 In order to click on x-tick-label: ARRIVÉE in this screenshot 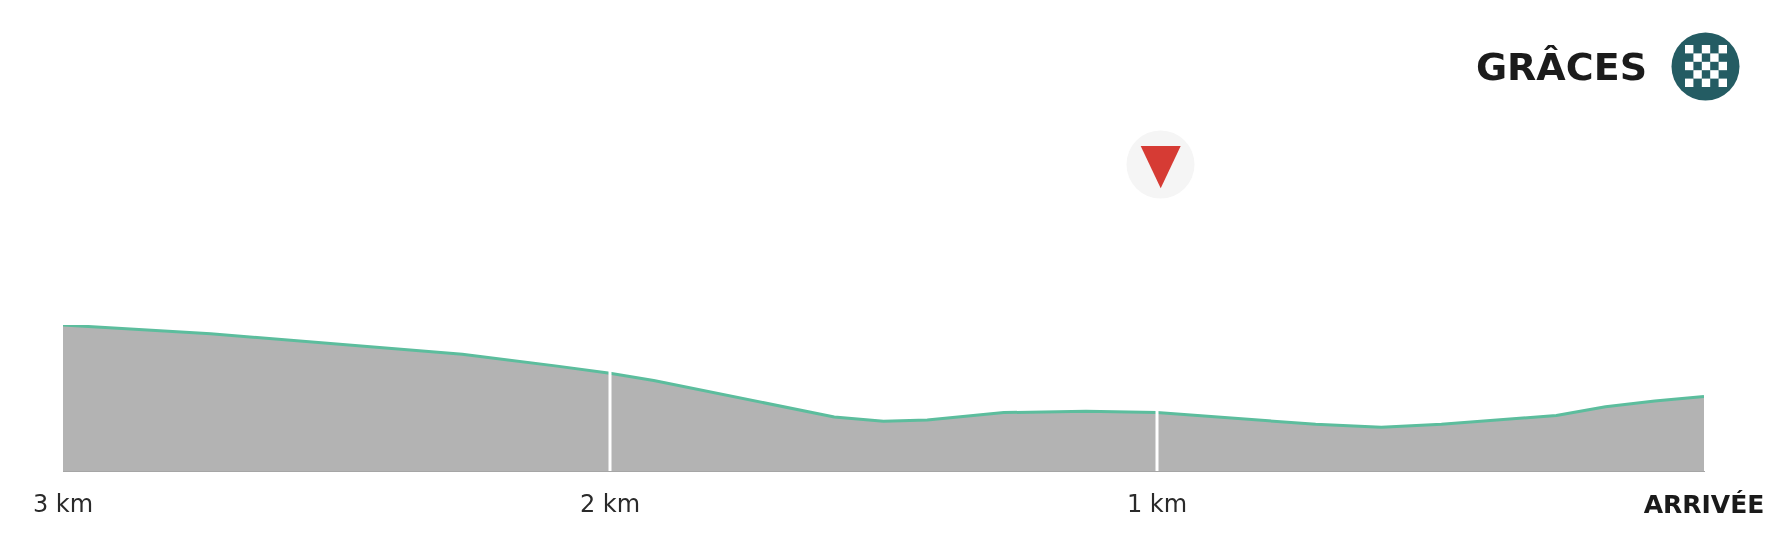, I will do `click(1704, 504)`.